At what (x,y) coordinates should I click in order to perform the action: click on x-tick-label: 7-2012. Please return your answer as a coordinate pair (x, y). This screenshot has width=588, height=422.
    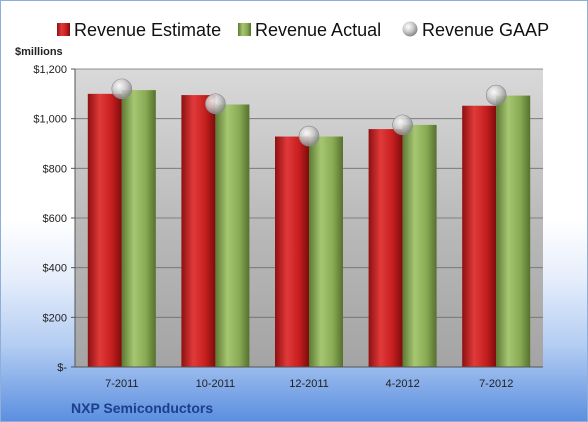
    Looking at the image, I should click on (496, 384).